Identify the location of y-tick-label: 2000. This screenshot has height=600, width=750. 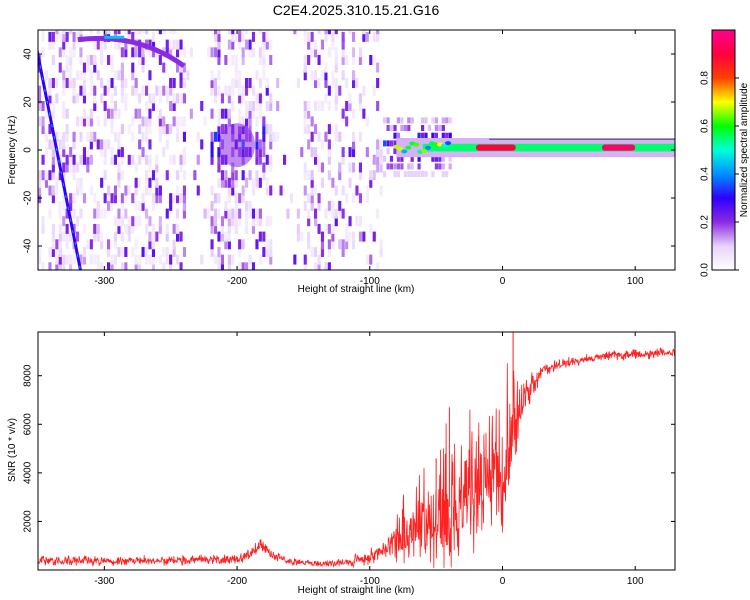
(28, 521).